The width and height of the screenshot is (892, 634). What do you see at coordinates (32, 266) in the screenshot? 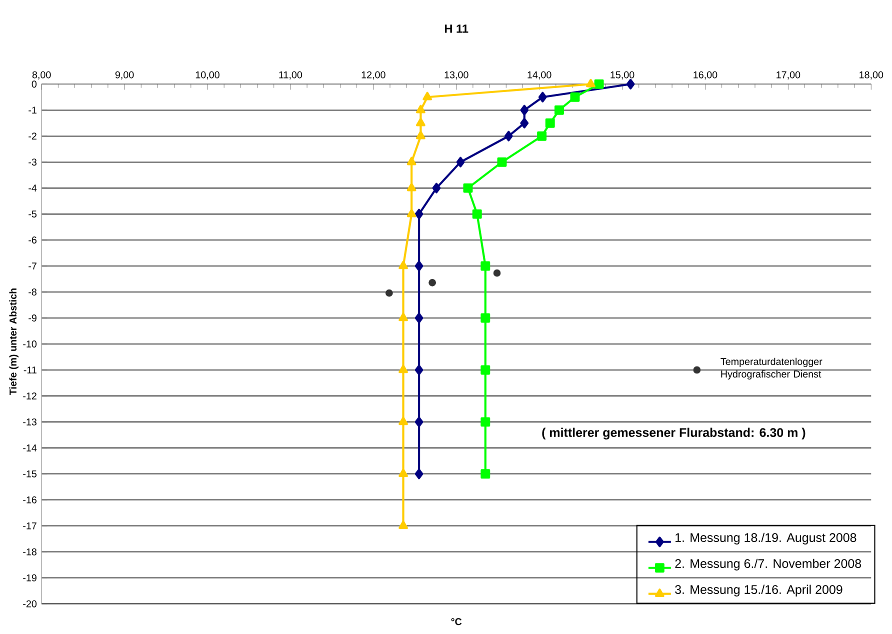
I see `y-tick-label: -7` at bounding box center [32, 266].